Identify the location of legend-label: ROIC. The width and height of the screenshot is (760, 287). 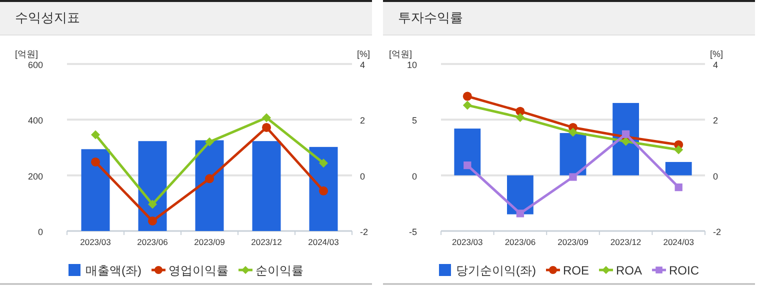
(684, 271).